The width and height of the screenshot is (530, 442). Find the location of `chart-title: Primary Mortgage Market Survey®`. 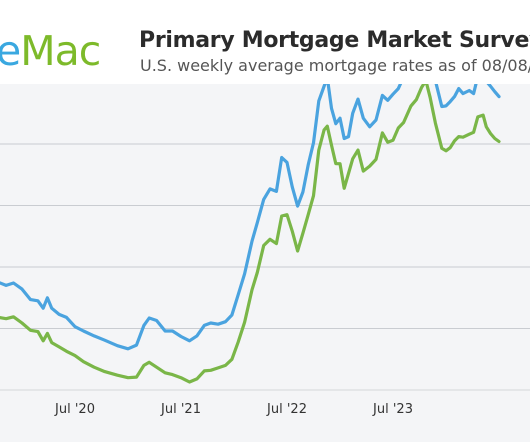

chart-title: Primary Mortgage Market Survey® is located at coordinates (334, 37).